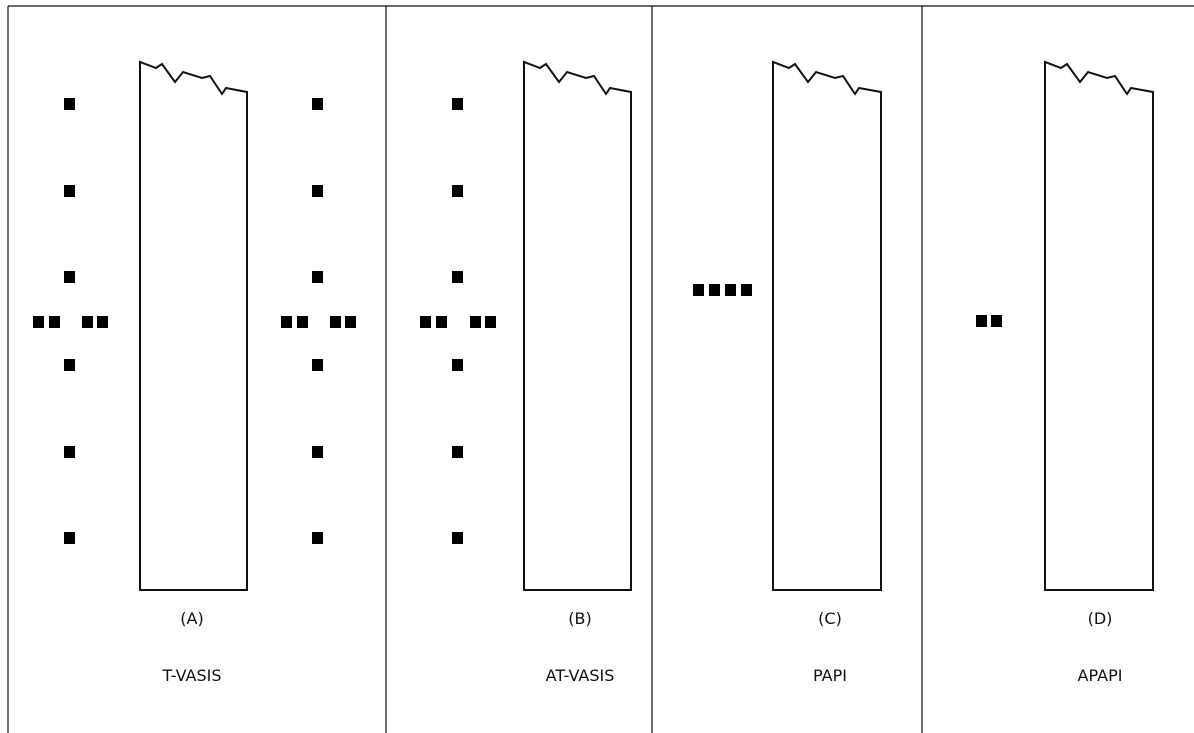 Image resolution: width=1194 pixels, height=733 pixels. What do you see at coordinates (1100, 618) in the screenshot?
I see `panel-letter: (D)` at bounding box center [1100, 618].